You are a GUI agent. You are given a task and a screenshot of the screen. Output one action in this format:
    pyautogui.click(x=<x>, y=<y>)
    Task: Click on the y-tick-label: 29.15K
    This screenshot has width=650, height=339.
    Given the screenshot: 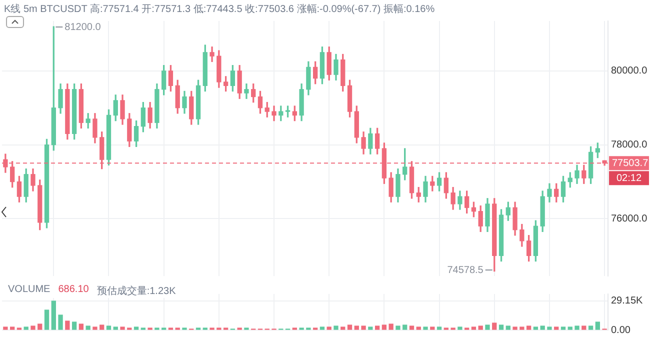 What is the action you would take?
    pyautogui.click(x=627, y=301)
    